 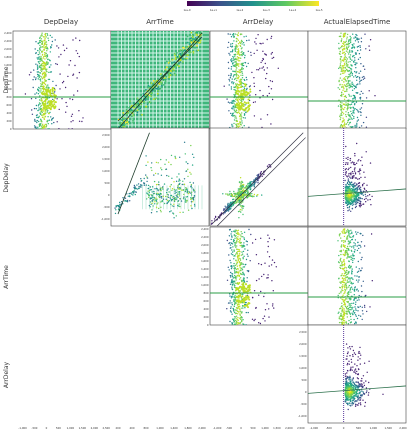 What do you see at coordinates (107, 183) in the screenshot?
I see `y-tick-label: 500` at bounding box center [107, 183].